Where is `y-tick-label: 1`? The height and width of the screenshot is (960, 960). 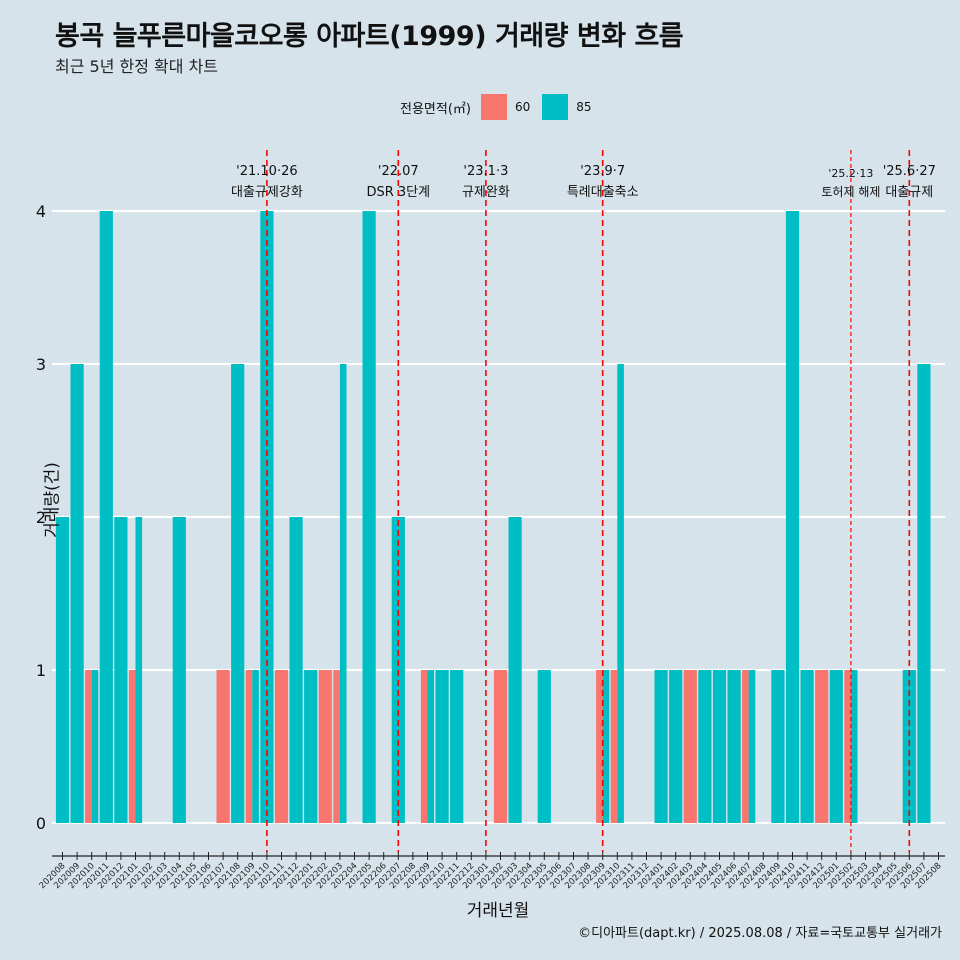 y-tick-label: 1 is located at coordinates (41, 670).